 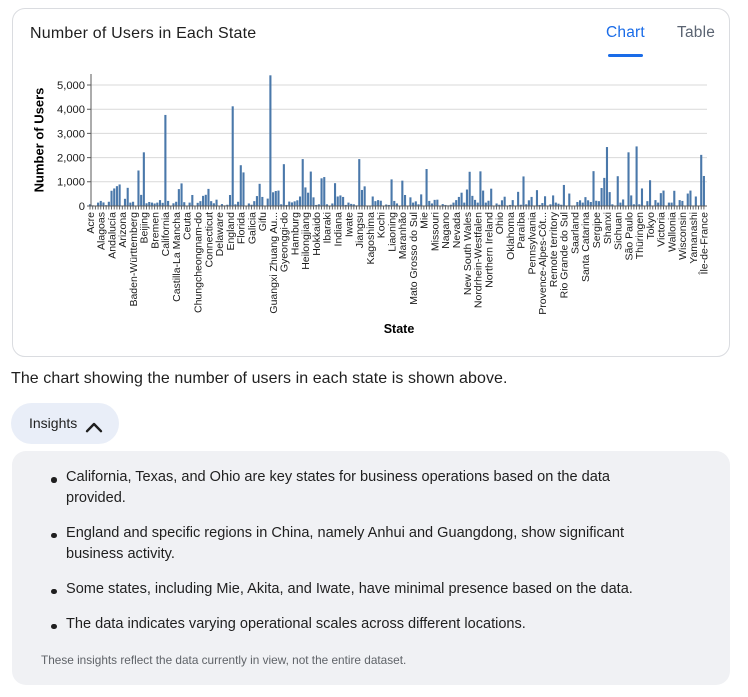 I want to click on svg-text: Maranhão, so click(x=403, y=235).